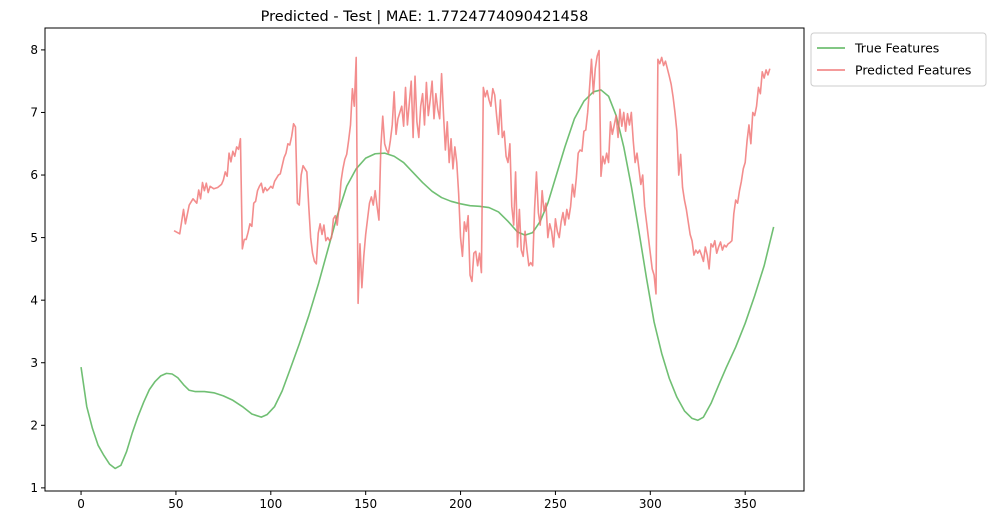 This screenshot has width=1000, height=526. Describe the element at coordinates (745, 504) in the screenshot. I see `x-tick-label: 350` at that location.